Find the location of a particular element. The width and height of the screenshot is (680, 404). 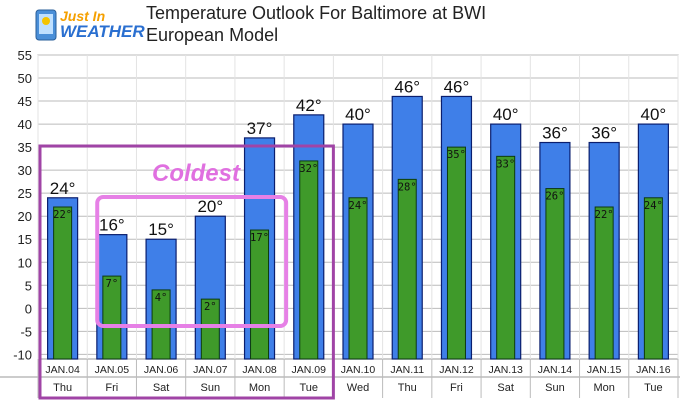

just-in-weather-logo: Just In WEATHER is located at coordinates (90, 24).